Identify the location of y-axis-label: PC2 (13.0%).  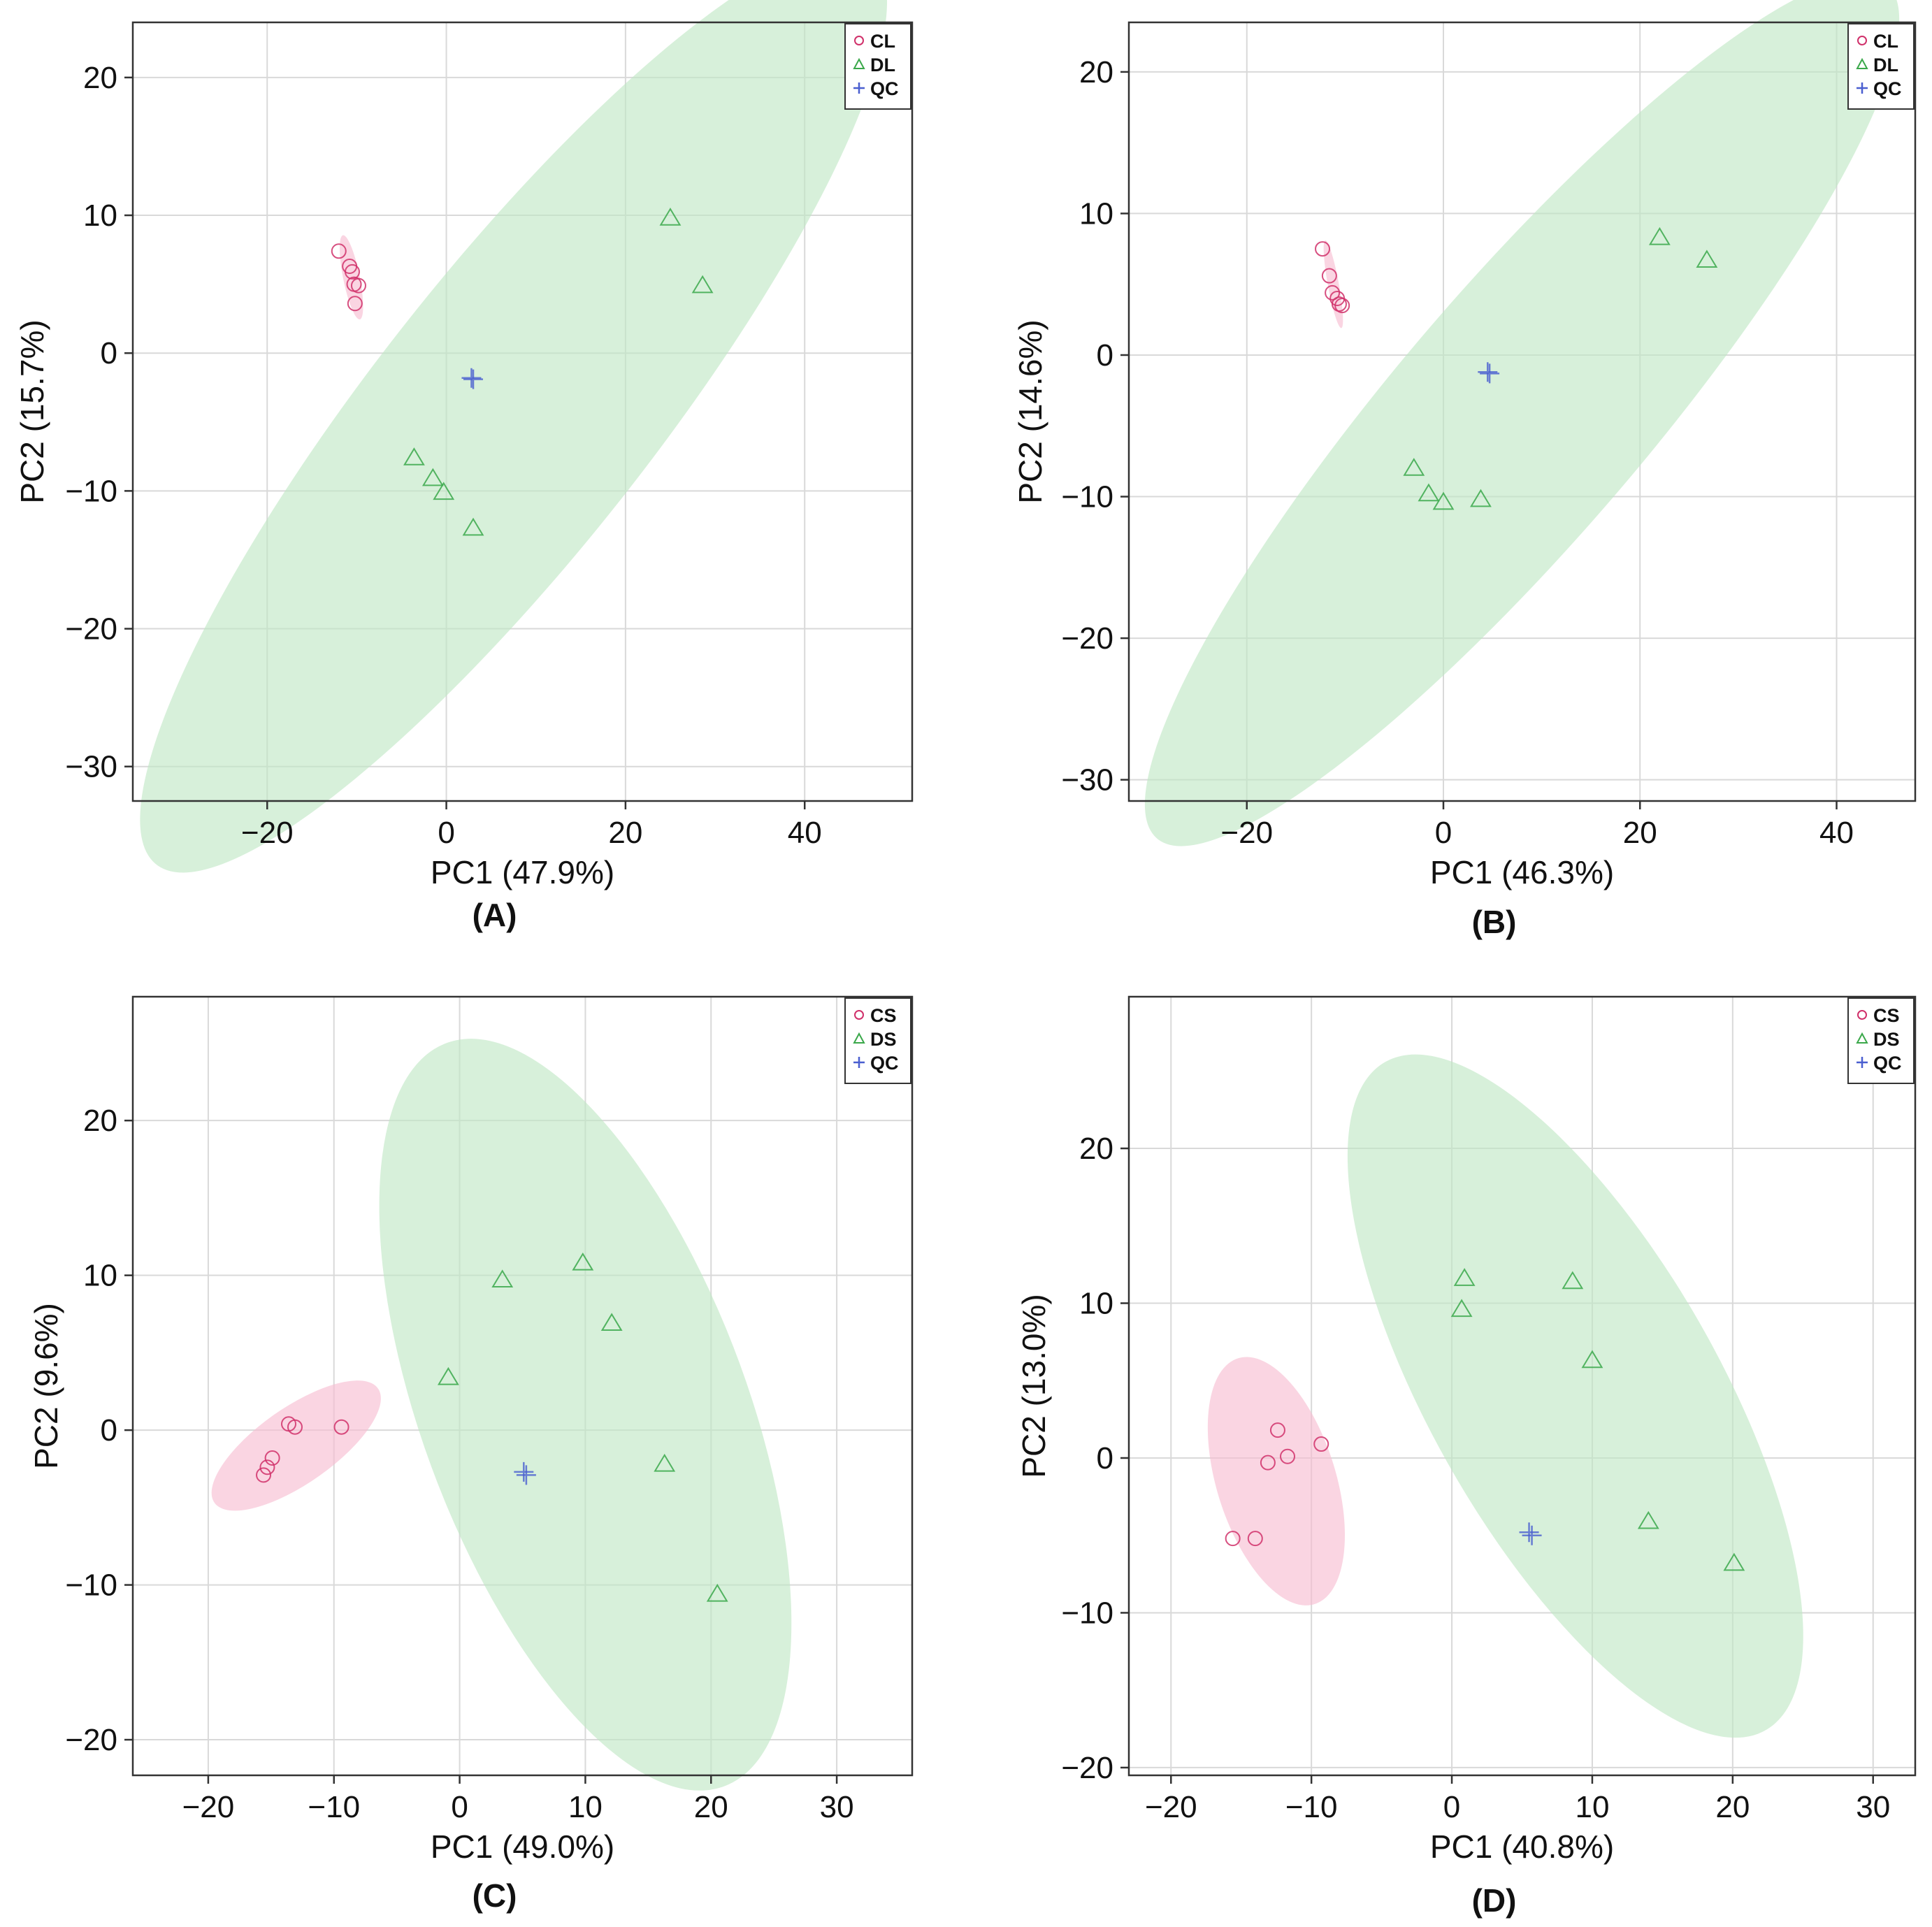
(1034, 1386).